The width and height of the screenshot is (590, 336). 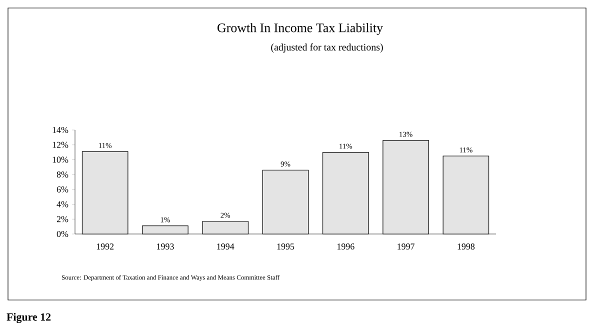 What do you see at coordinates (62, 175) in the screenshot?
I see `y-tick-label: 8%` at bounding box center [62, 175].